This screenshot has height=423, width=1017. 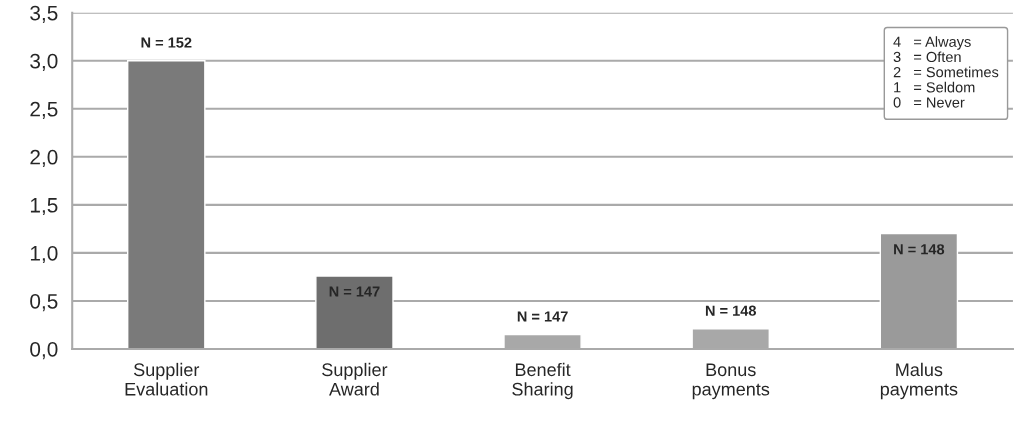 I want to click on y-tick-label: 1,0, so click(x=44, y=254).